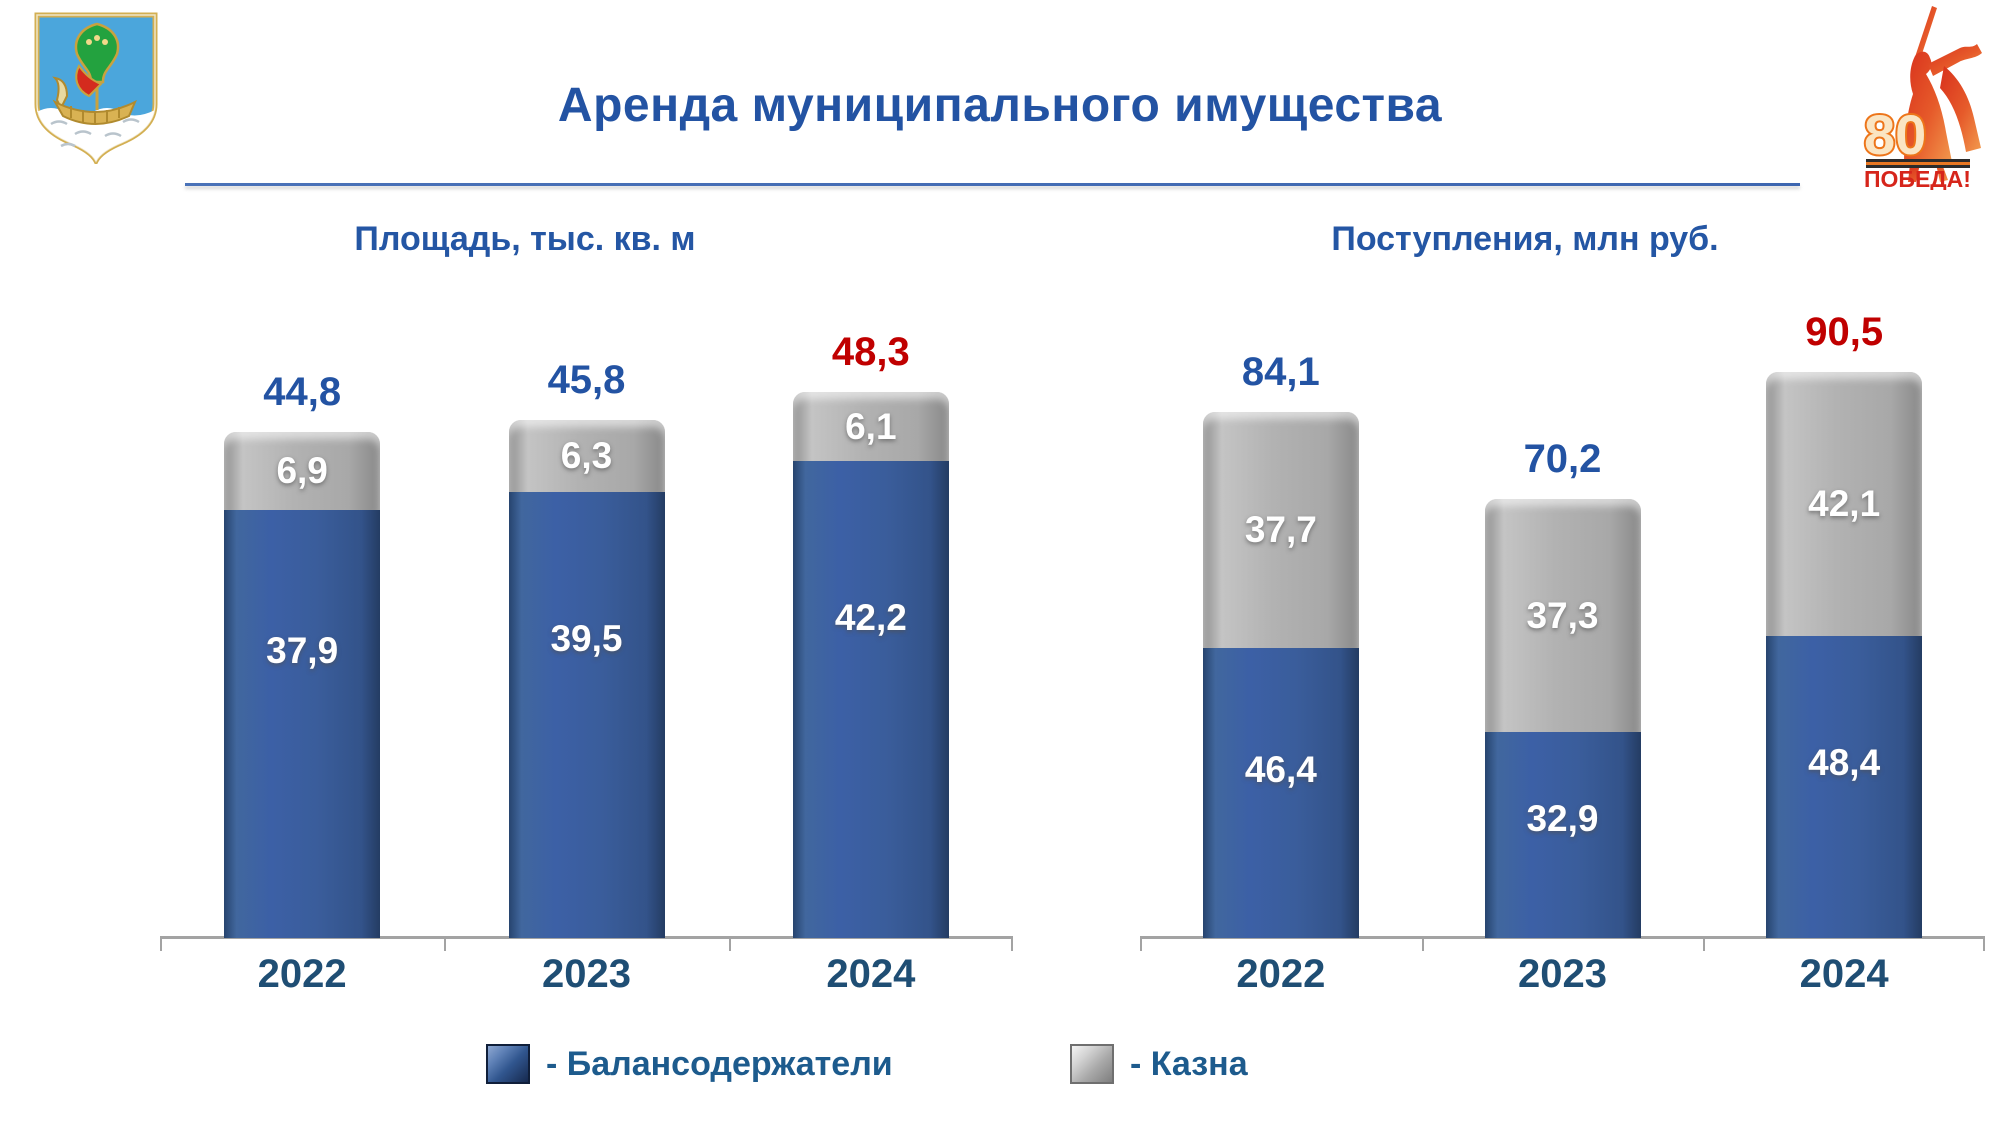  Describe the element at coordinates (1918, 163) in the screenshot. I see `george-ribbon-icon` at that location.